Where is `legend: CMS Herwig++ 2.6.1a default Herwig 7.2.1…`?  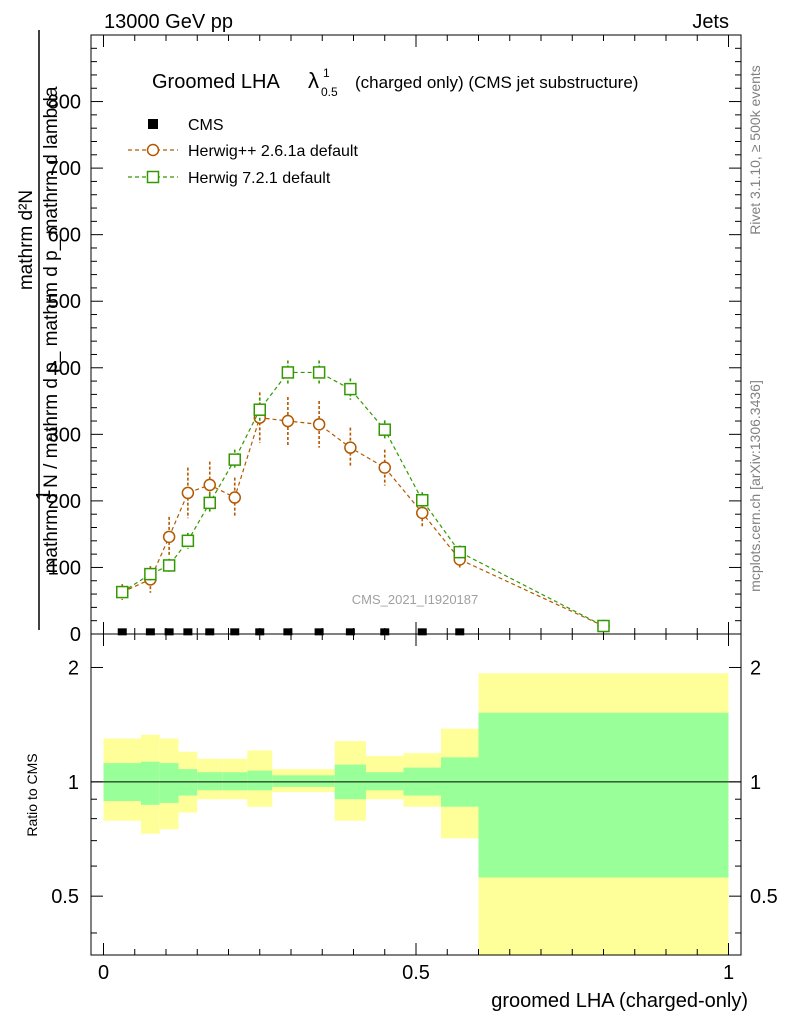
legend: CMS Herwig++ 2.6.1a default Herwig 7.2.1… is located at coordinates (243, 152).